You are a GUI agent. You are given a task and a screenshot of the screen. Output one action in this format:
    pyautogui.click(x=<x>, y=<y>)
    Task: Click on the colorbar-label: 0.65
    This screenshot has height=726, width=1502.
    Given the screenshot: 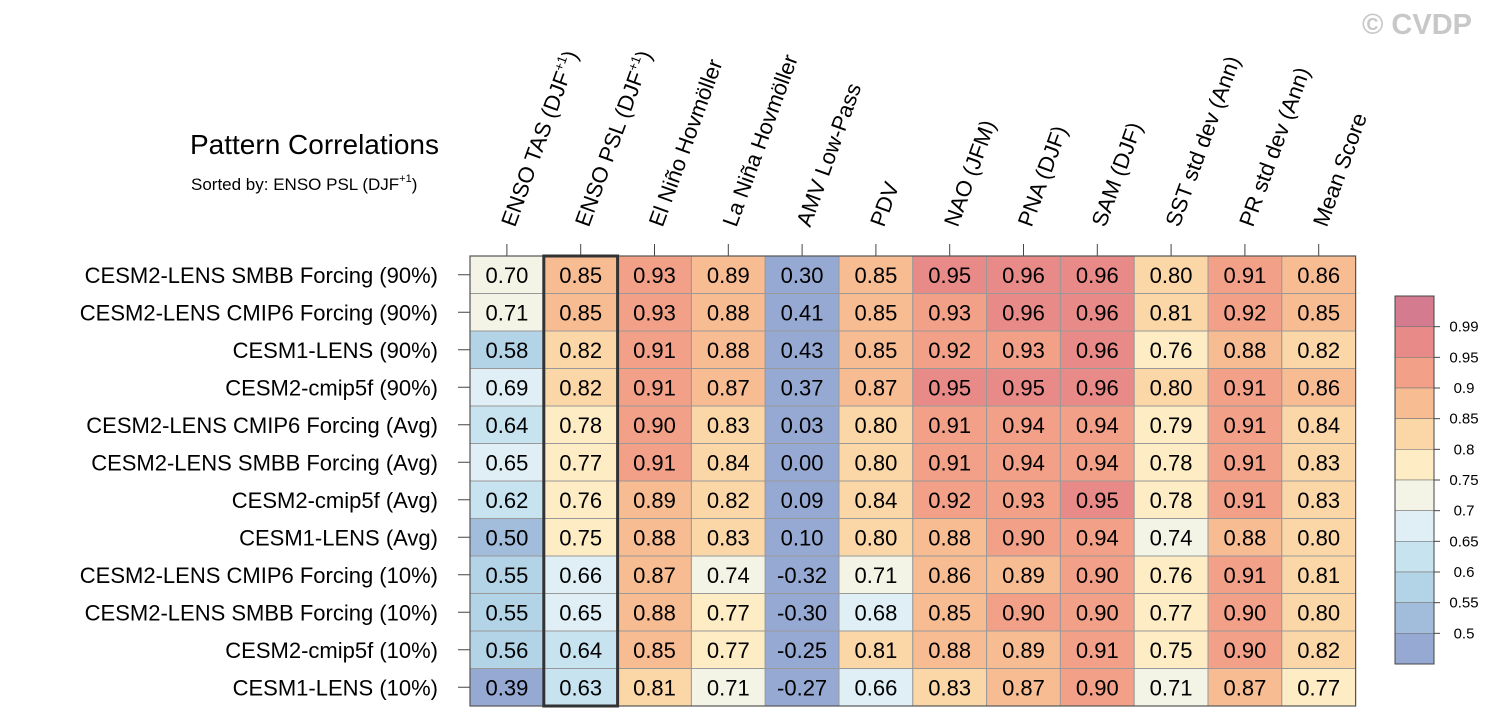 What is the action you would take?
    pyautogui.click(x=1463, y=541)
    